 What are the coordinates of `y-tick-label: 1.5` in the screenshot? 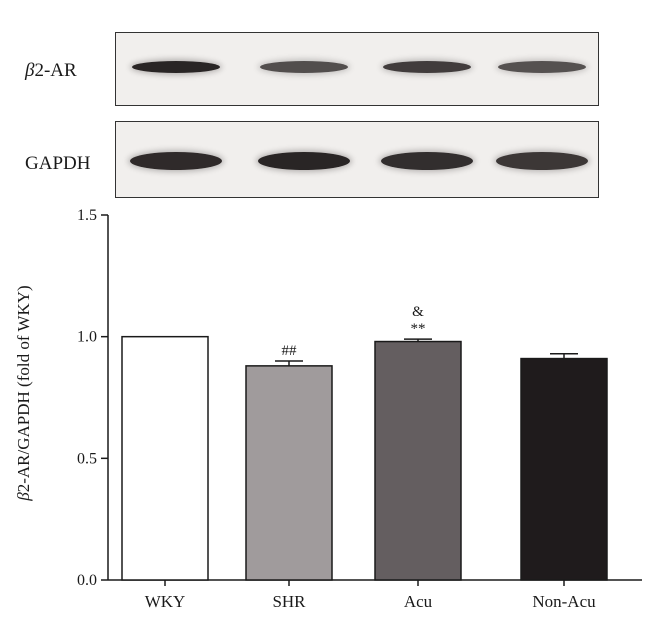 It's located at (87, 215).